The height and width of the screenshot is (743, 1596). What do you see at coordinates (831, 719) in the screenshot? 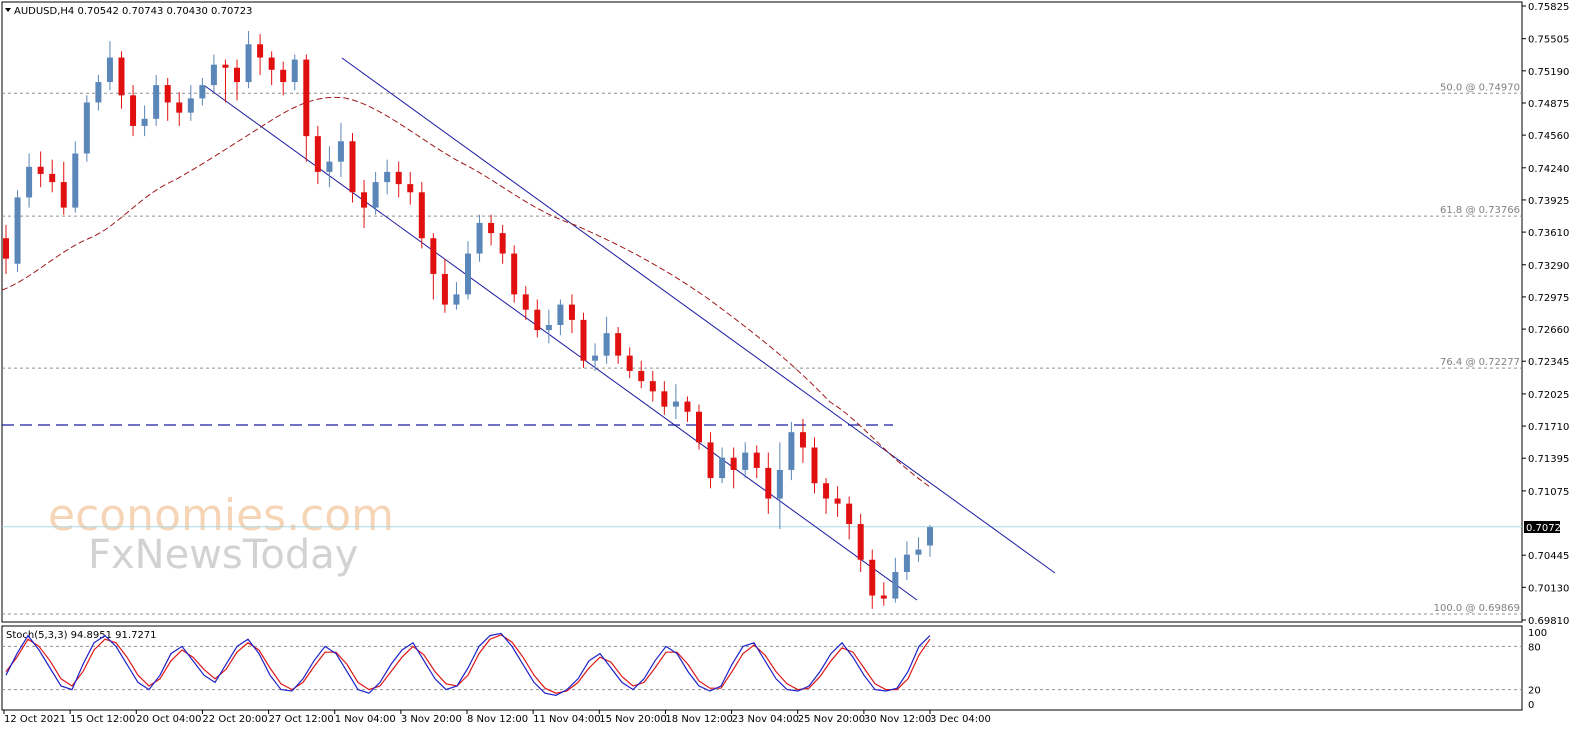
I see `time-tick-label: 25 Nov 20:00` at bounding box center [831, 719].